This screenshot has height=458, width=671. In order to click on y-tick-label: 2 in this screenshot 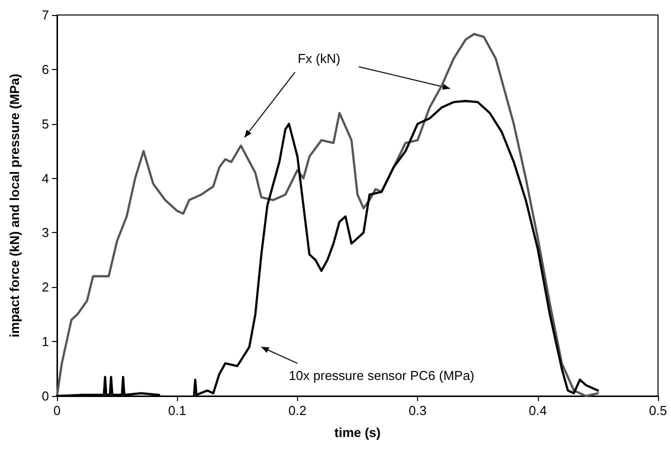, I will do `click(45, 287)`.